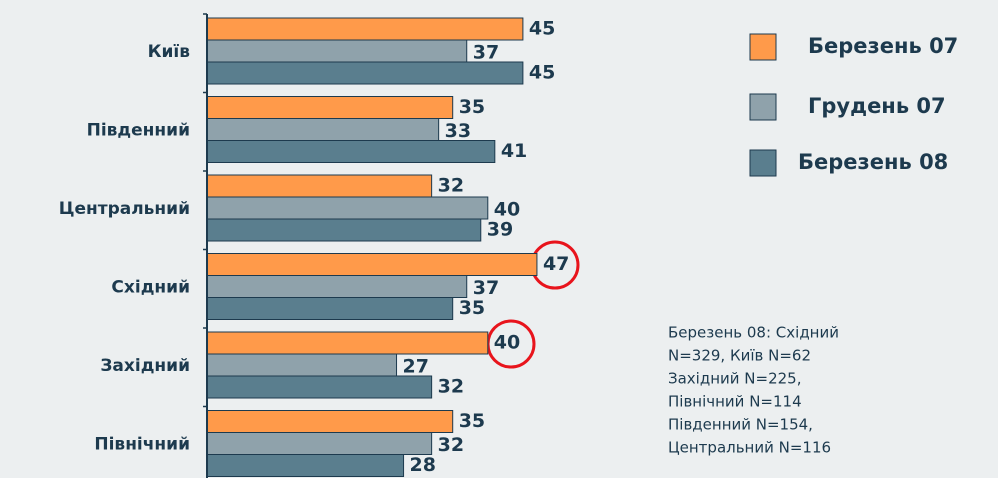 The width and height of the screenshot is (998, 478). Describe the element at coordinates (423, 465) in the screenshot. I see `value-label: 28` at that location.